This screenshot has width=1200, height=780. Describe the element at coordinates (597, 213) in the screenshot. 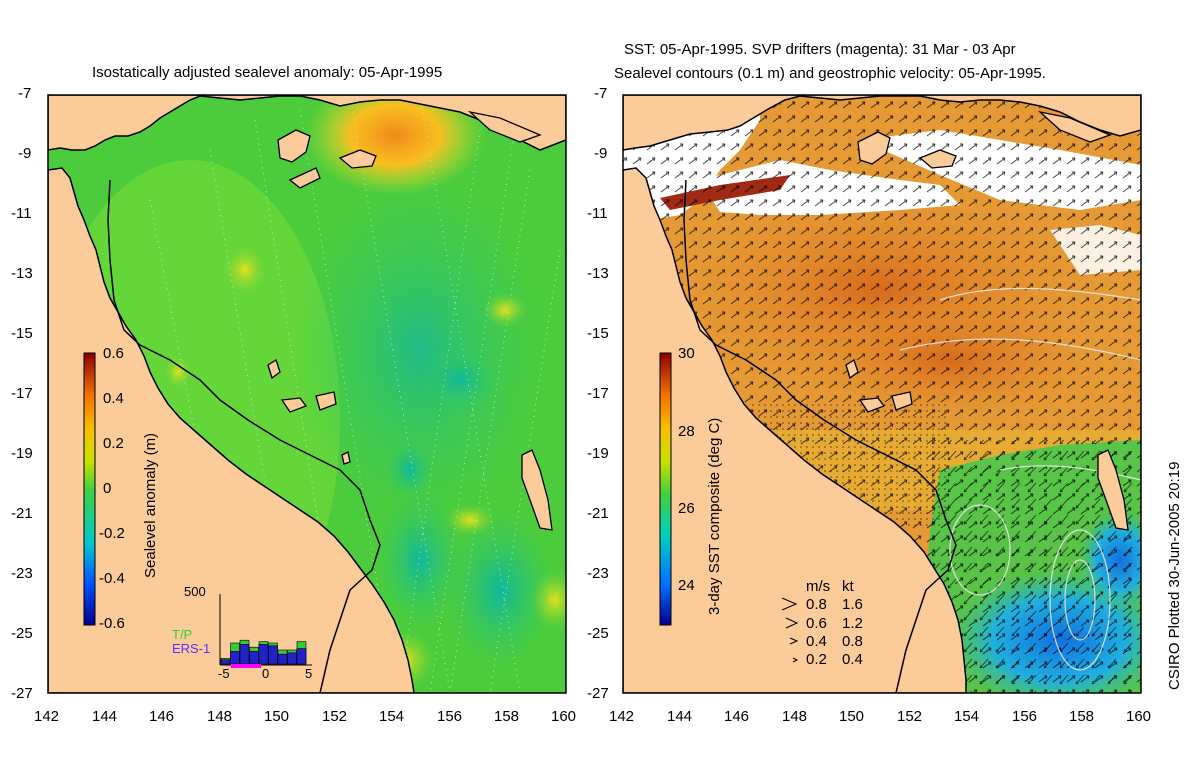

I see `right-lat-tick: -11` at that location.